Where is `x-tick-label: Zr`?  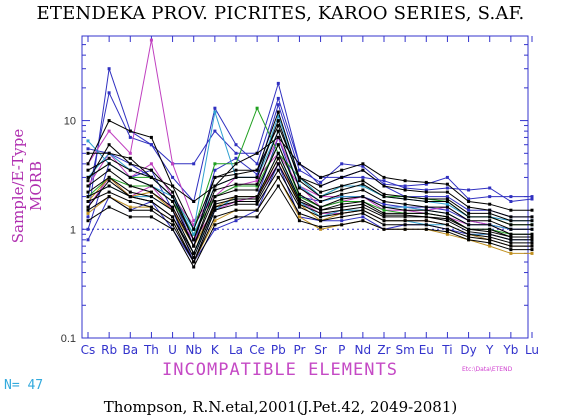
x-tick-label: Zr is located at coordinates (383, 350).